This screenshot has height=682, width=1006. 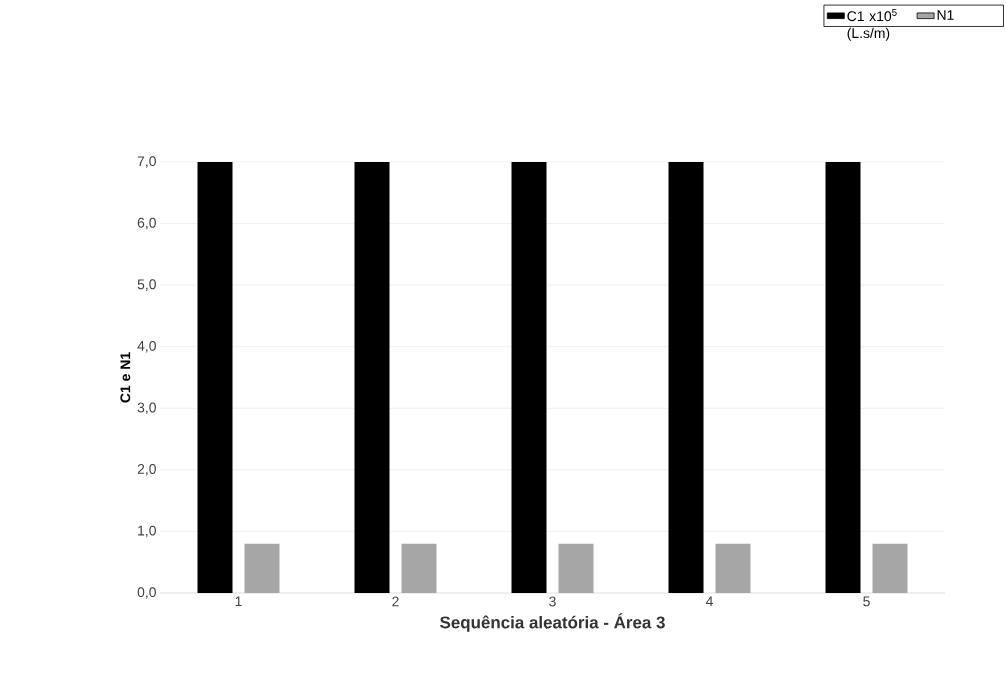 I want to click on y-tick-label: 4,0, so click(x=146, y=346).